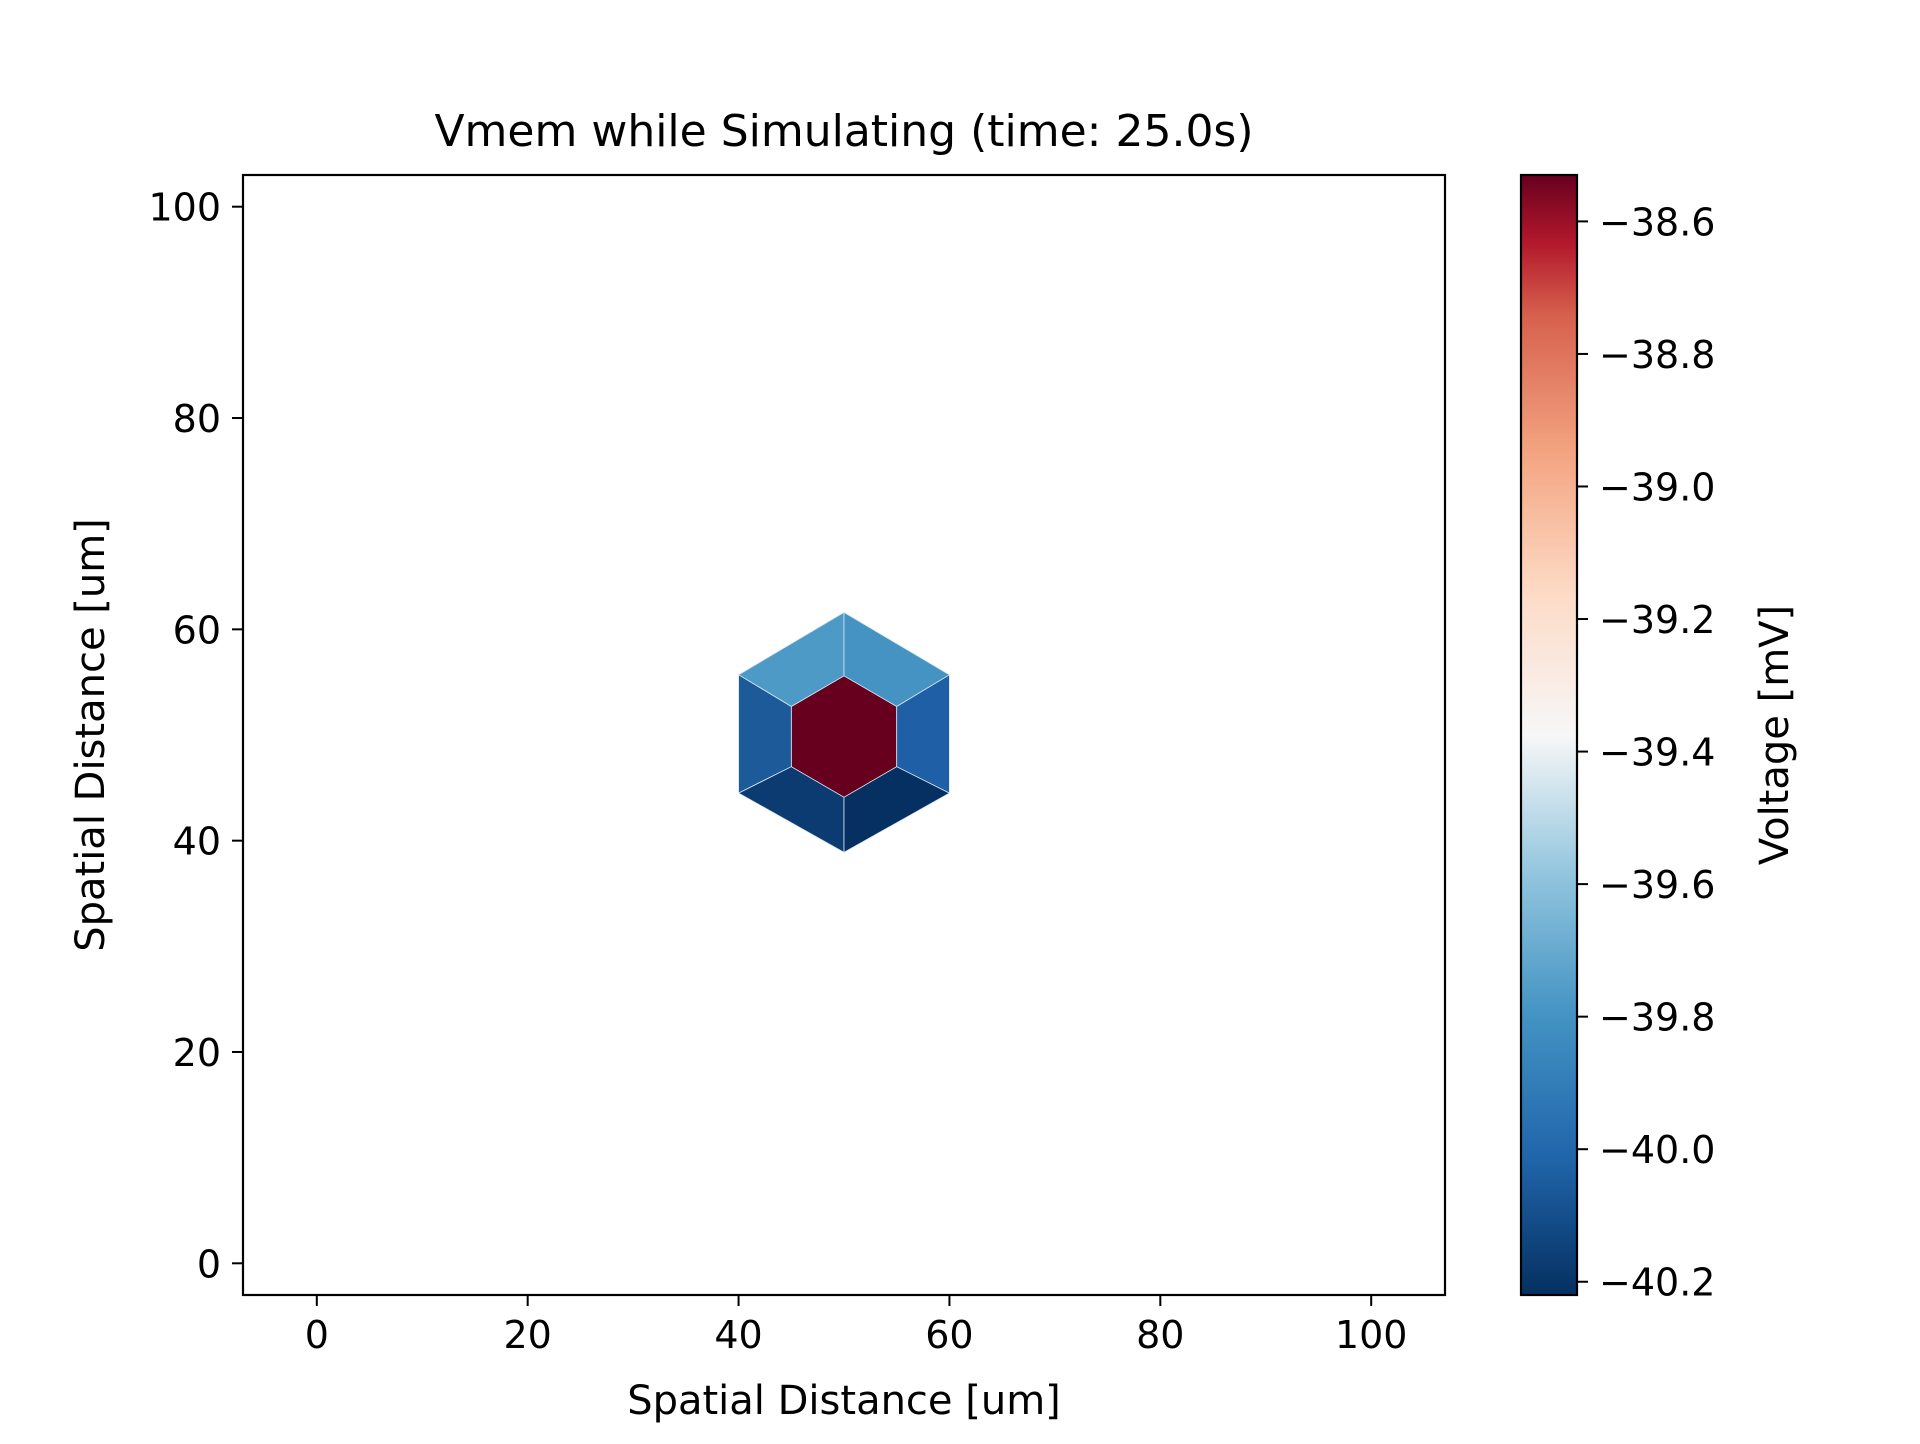 The image size is (1920, 1444). What do you see at coordinates (1657, 355) in the screenshot?
I see `colorbar-tick-label: −38.8` at bounding box center [1657, 355].